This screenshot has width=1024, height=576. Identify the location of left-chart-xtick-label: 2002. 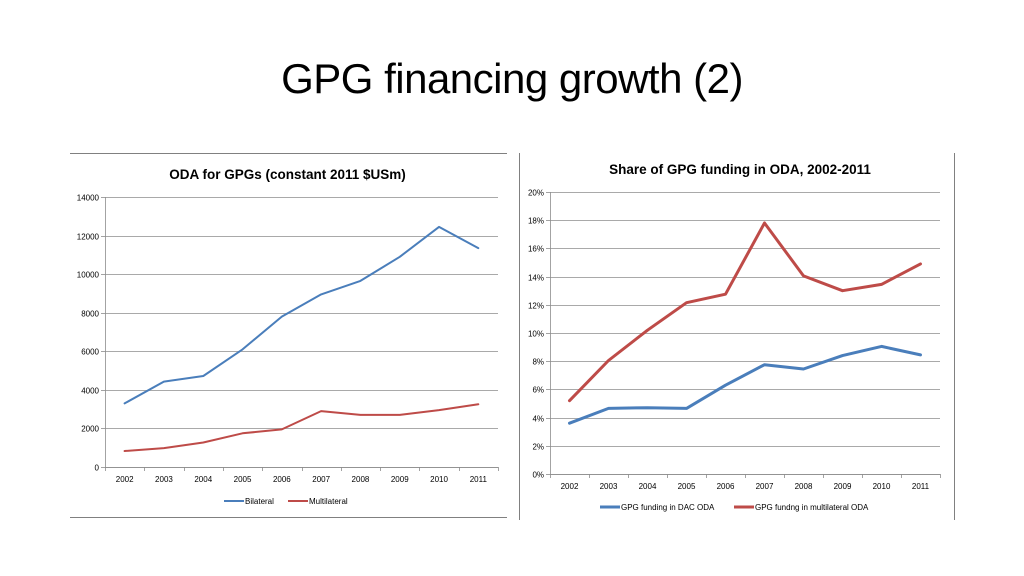
(125, 479).